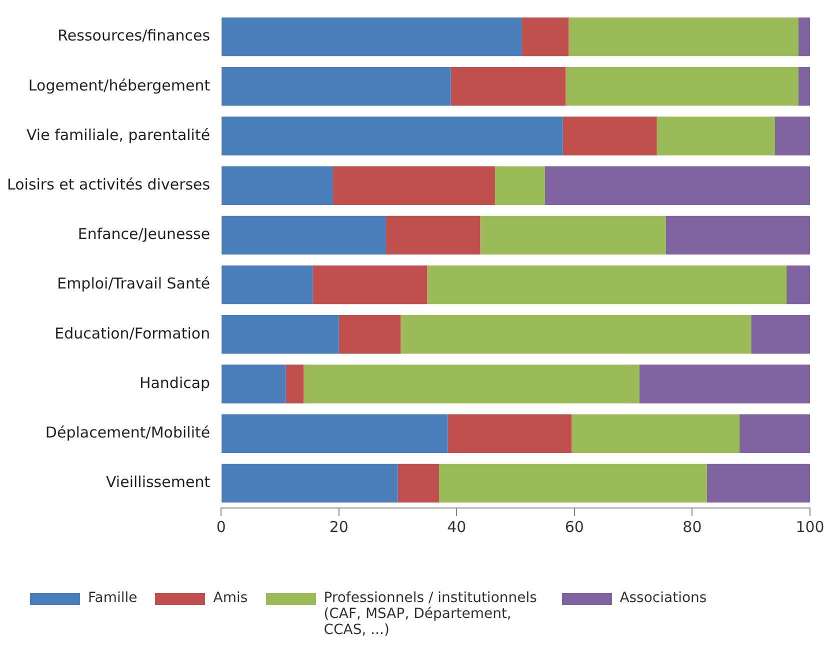  What do you see at coordinates (144, 234) in the screenshot?
I see `y-tick-label: Enfance/Jeunesse` at bounding box center [144, 234].